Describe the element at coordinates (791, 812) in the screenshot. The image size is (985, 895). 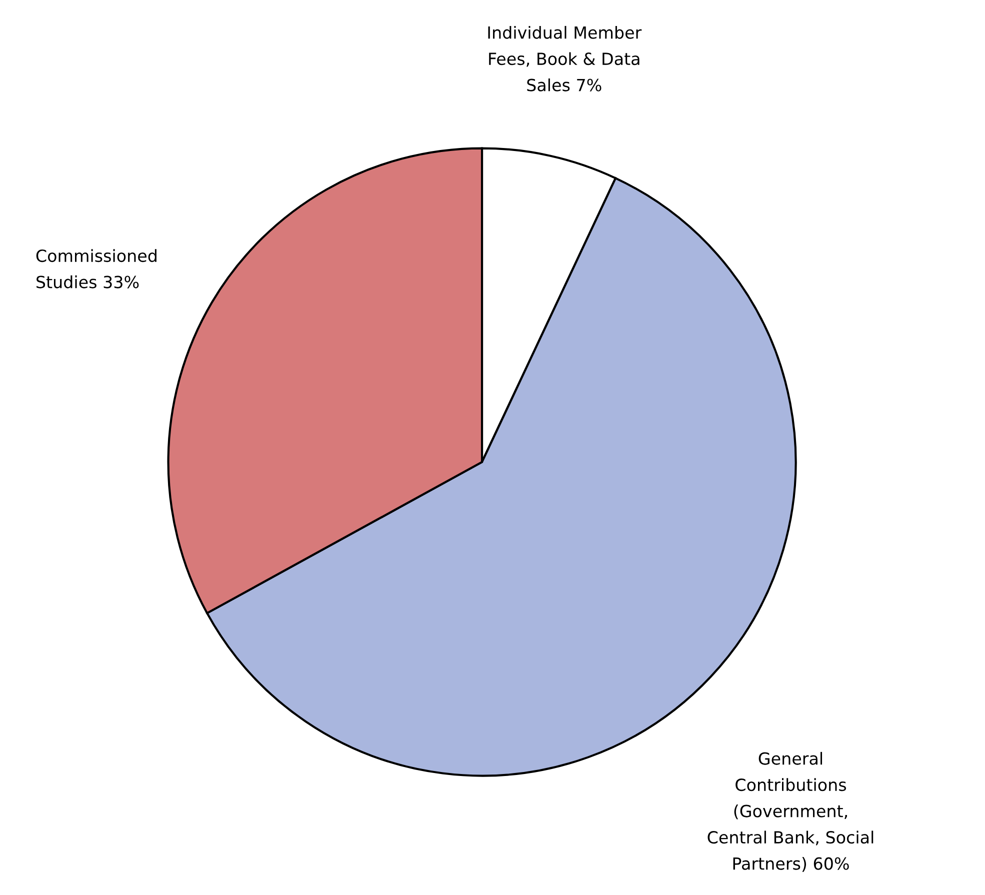
I see `slice-label: General Contributions (Government, Central Bank, Social Partners) 60%` at that location.